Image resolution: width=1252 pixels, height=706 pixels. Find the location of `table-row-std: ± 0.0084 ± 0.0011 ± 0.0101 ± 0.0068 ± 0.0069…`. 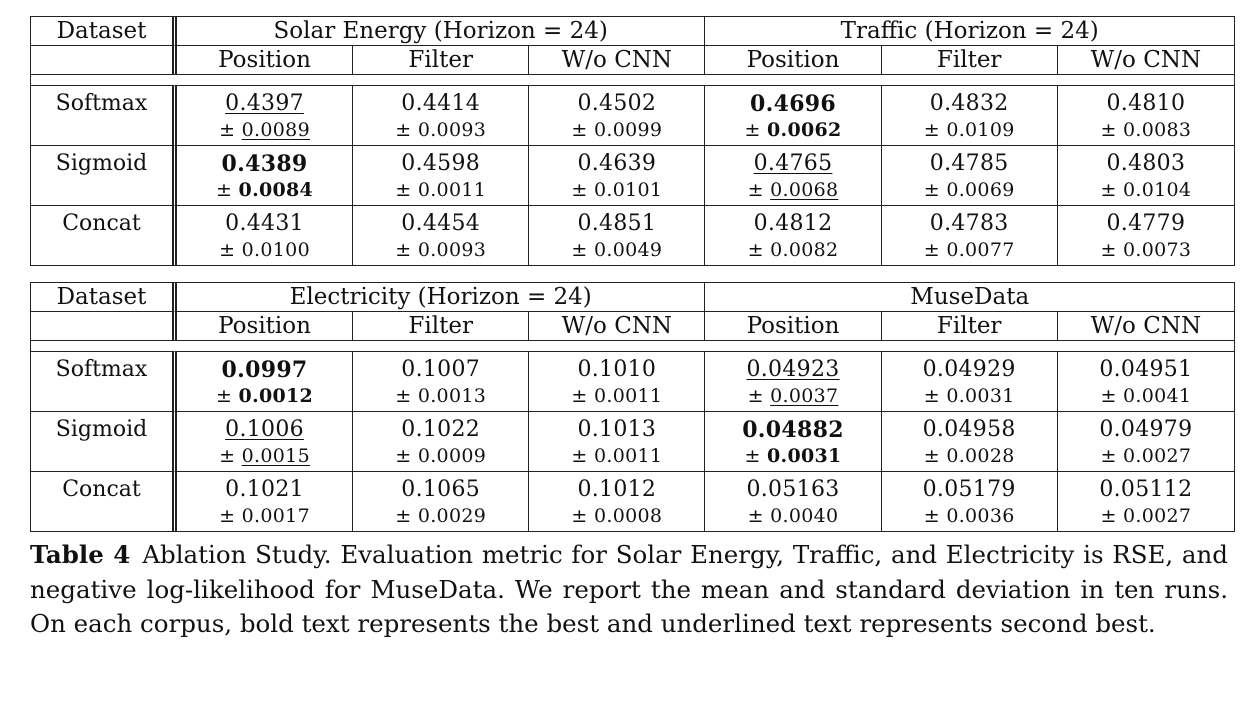

table-row-std: ± 0.0084 ± 0.0011 ± 0.0101 ± 0.0068 ± 0.0069… is located at coordinates (632, 191).